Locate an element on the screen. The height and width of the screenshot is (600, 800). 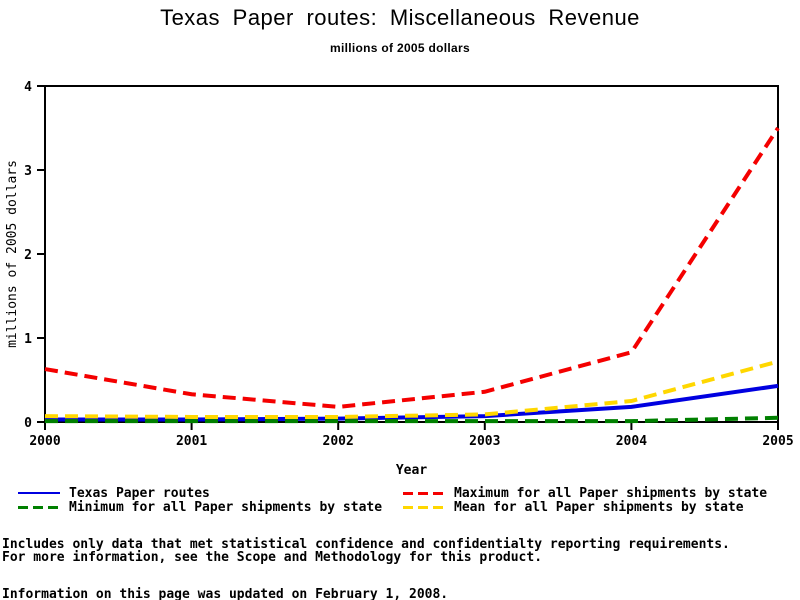
x-tick-label: 2002 is located at coordinates (338, 441).